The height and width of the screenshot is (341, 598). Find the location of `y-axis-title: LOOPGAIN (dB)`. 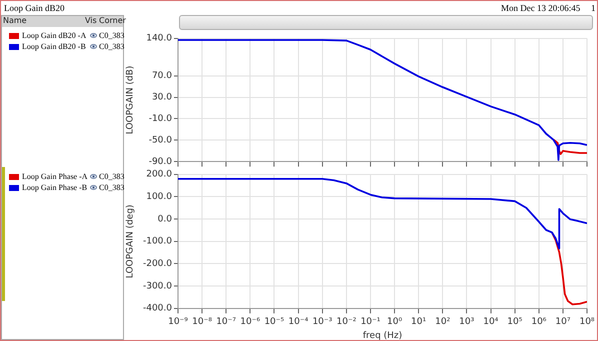

y-axis-title: LOOPGAIN (dB) is located at coordinates (131, 100).